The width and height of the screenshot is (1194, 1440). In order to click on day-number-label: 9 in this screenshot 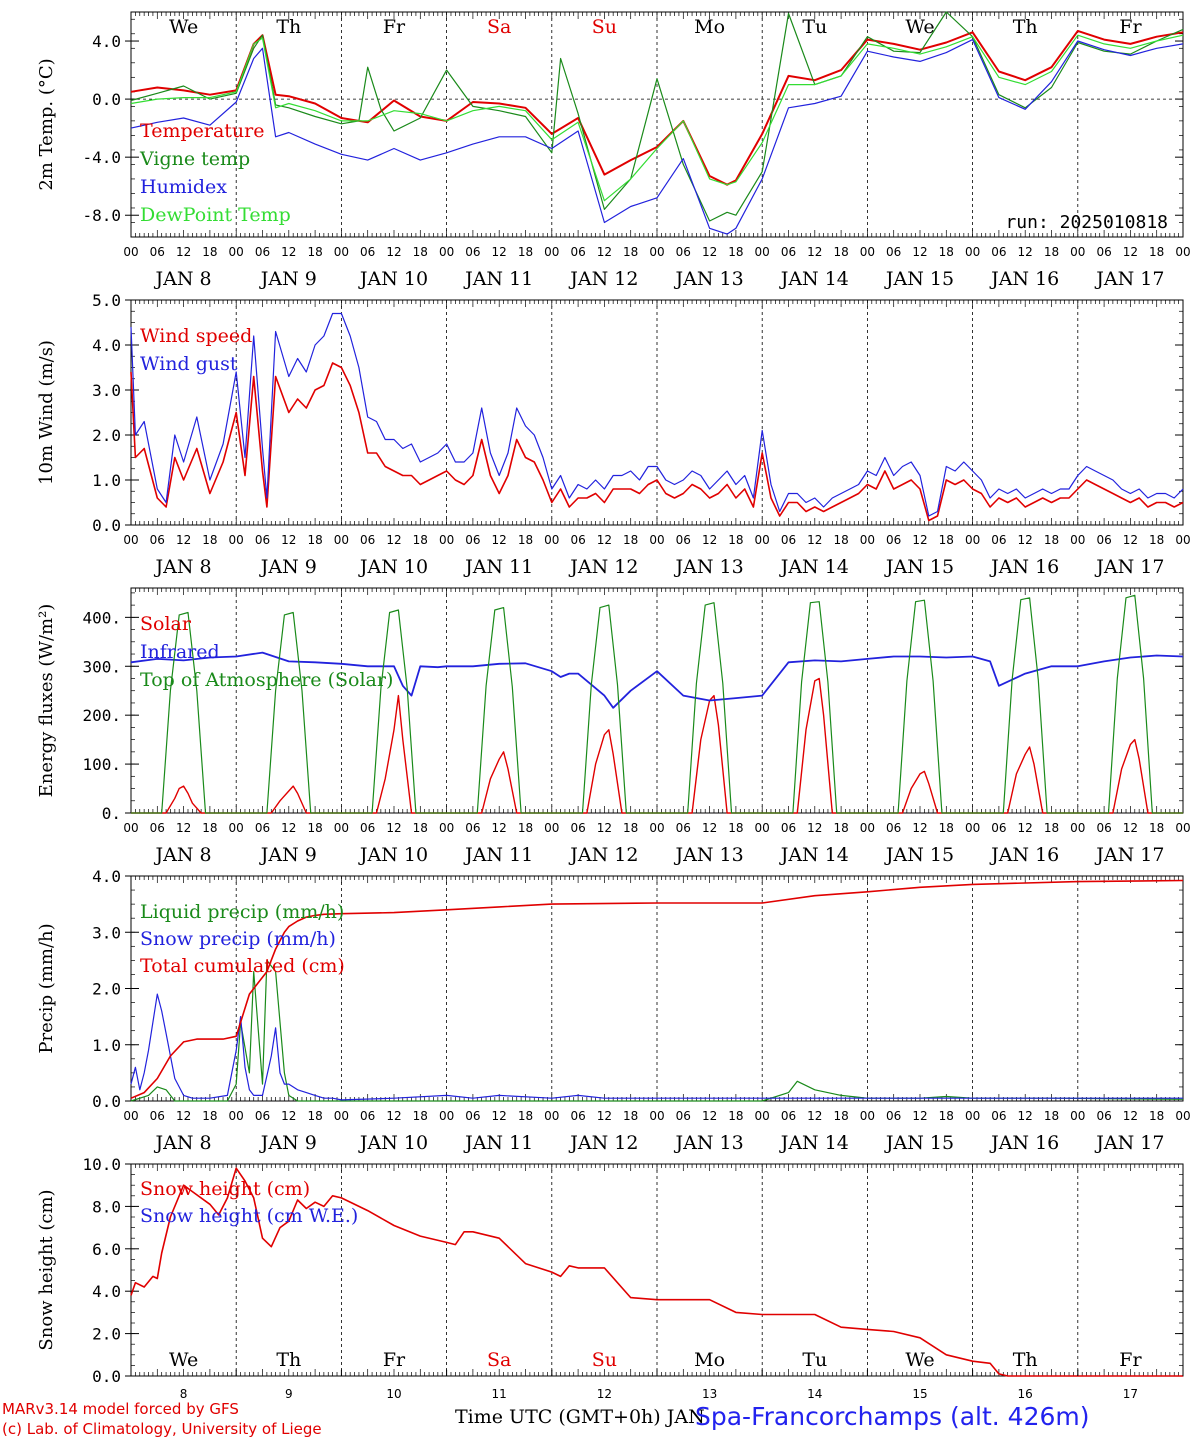, I will do `click(289, 1394)`.